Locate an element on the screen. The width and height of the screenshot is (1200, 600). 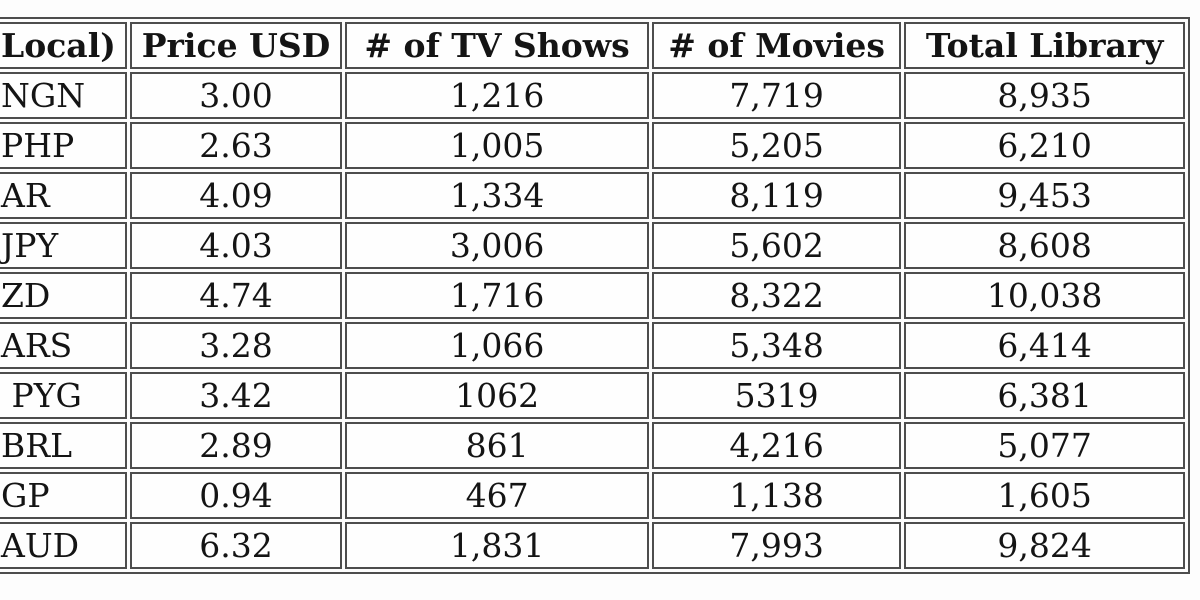
table-cell: 467 is located at coordinates (497, 495).